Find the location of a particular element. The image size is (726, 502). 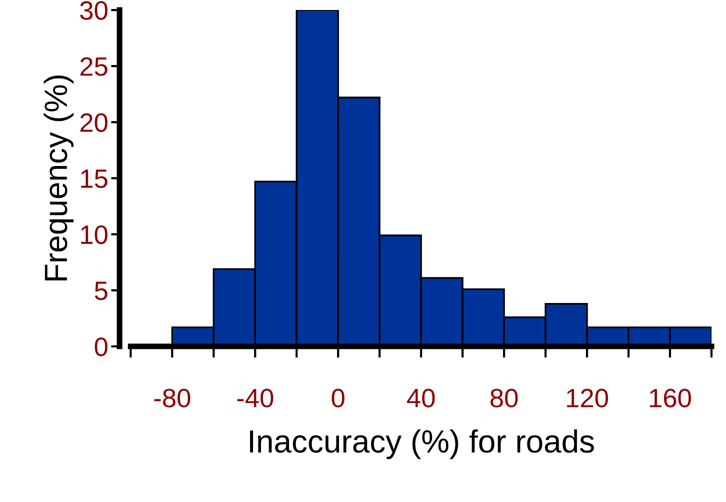

y-tick-label: 0 is located at coordinates (101, 347).